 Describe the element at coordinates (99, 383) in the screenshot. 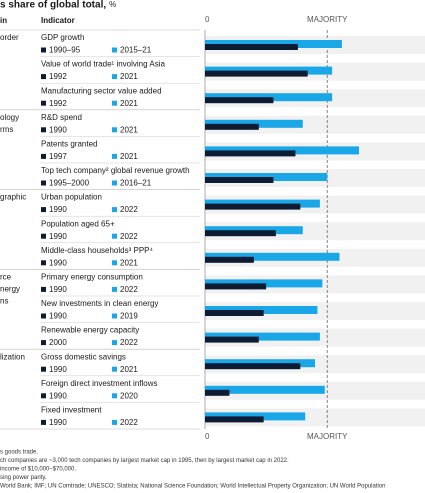

I see `indicator-name: Foreign direct investment inflows` at that location.